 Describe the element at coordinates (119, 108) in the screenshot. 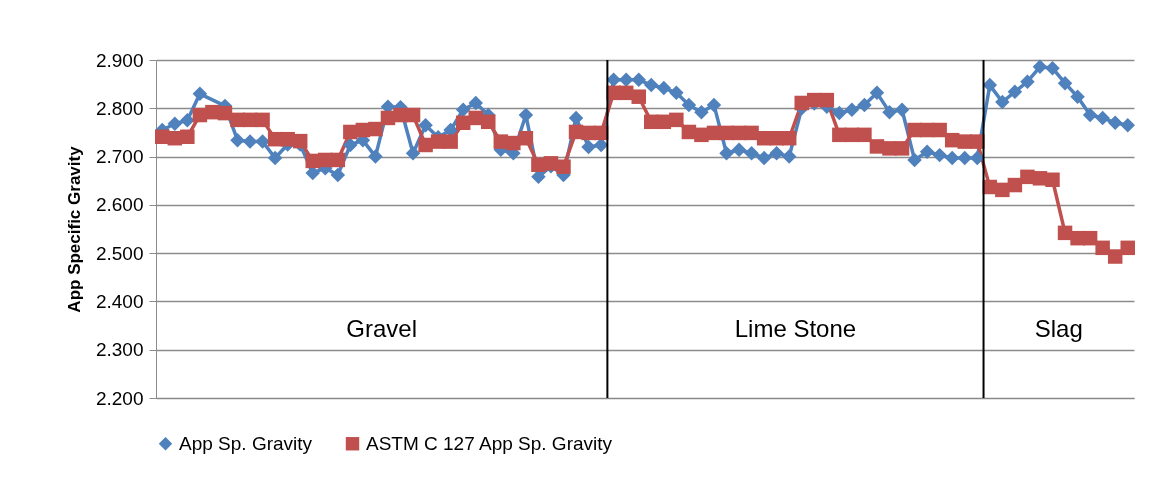

I see `y-tick-label: 2.800` at that location.